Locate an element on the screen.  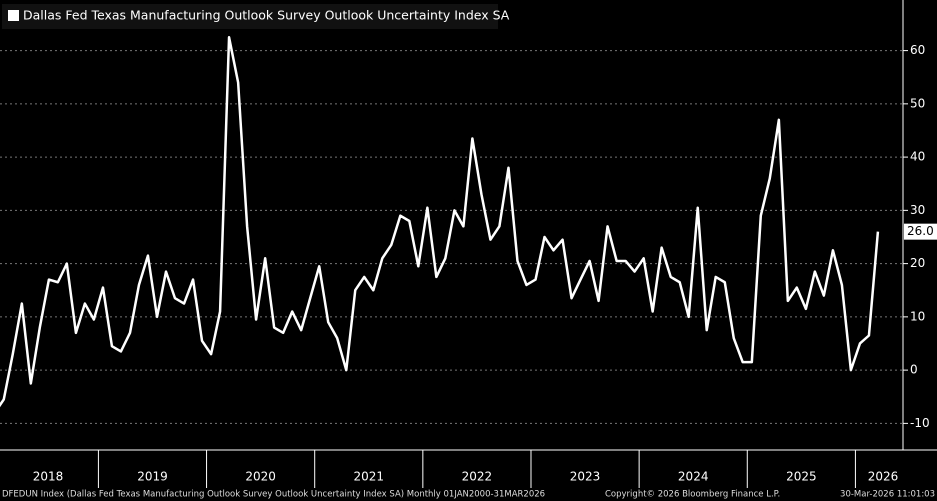
footer-right: 30-Mar-2026 11:01:03 is located at coordinates (887, 495).